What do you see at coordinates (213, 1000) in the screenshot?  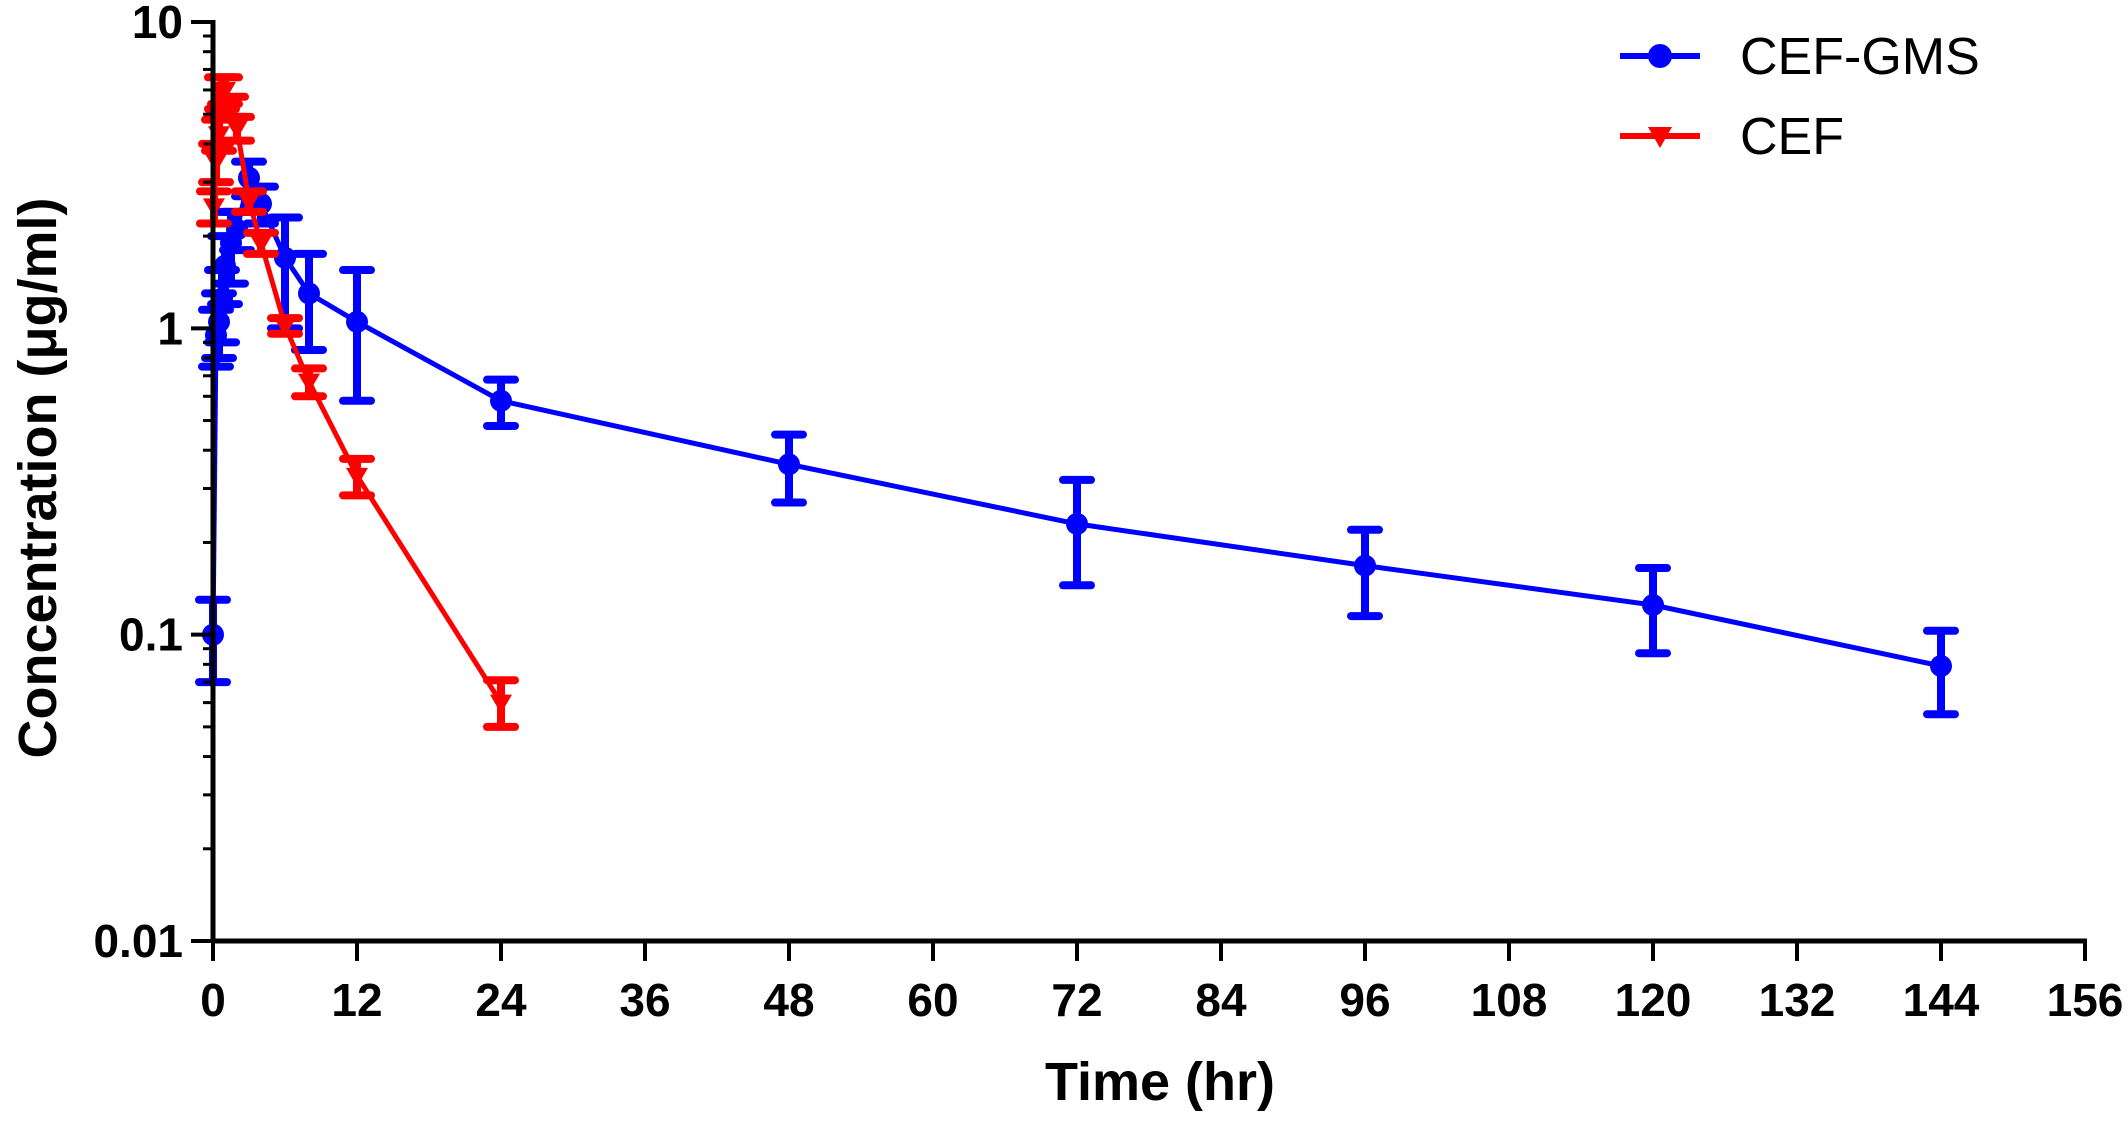 I see `x-tick-label: 0` at bounding box center [213, 1000].